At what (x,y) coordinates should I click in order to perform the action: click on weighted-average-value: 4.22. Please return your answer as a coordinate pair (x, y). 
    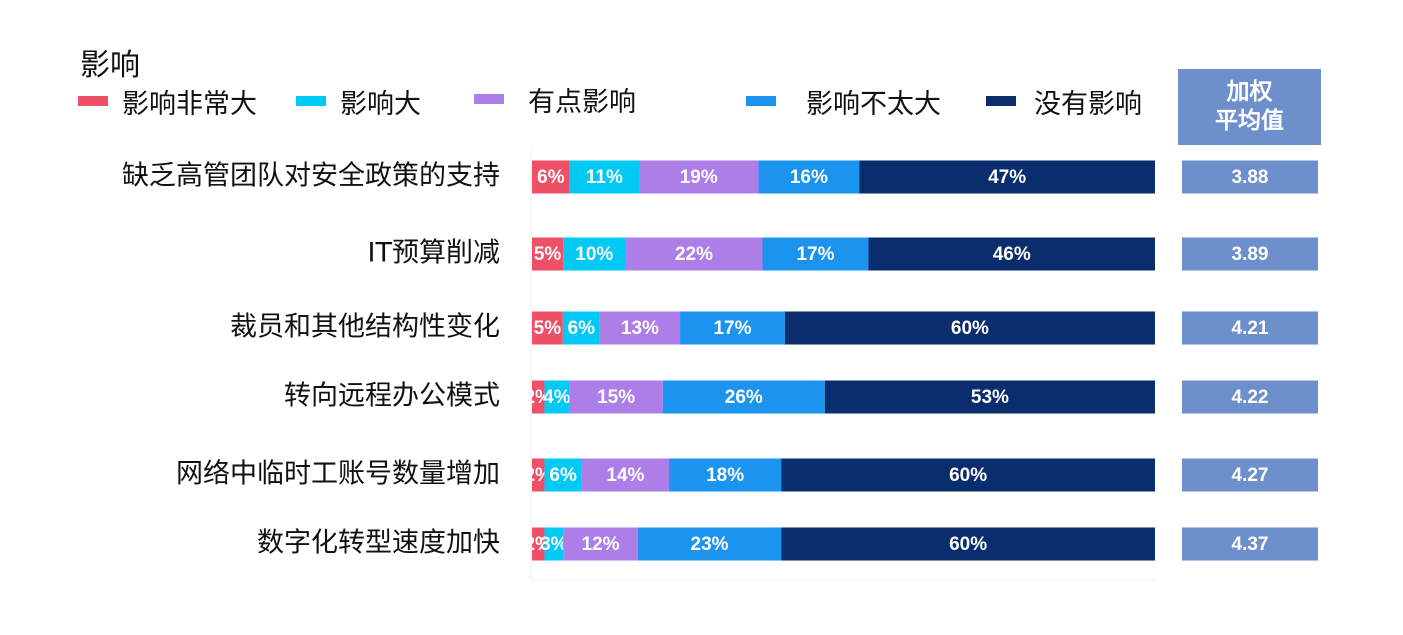
    Looking at the image, I should click on (1250, 397).